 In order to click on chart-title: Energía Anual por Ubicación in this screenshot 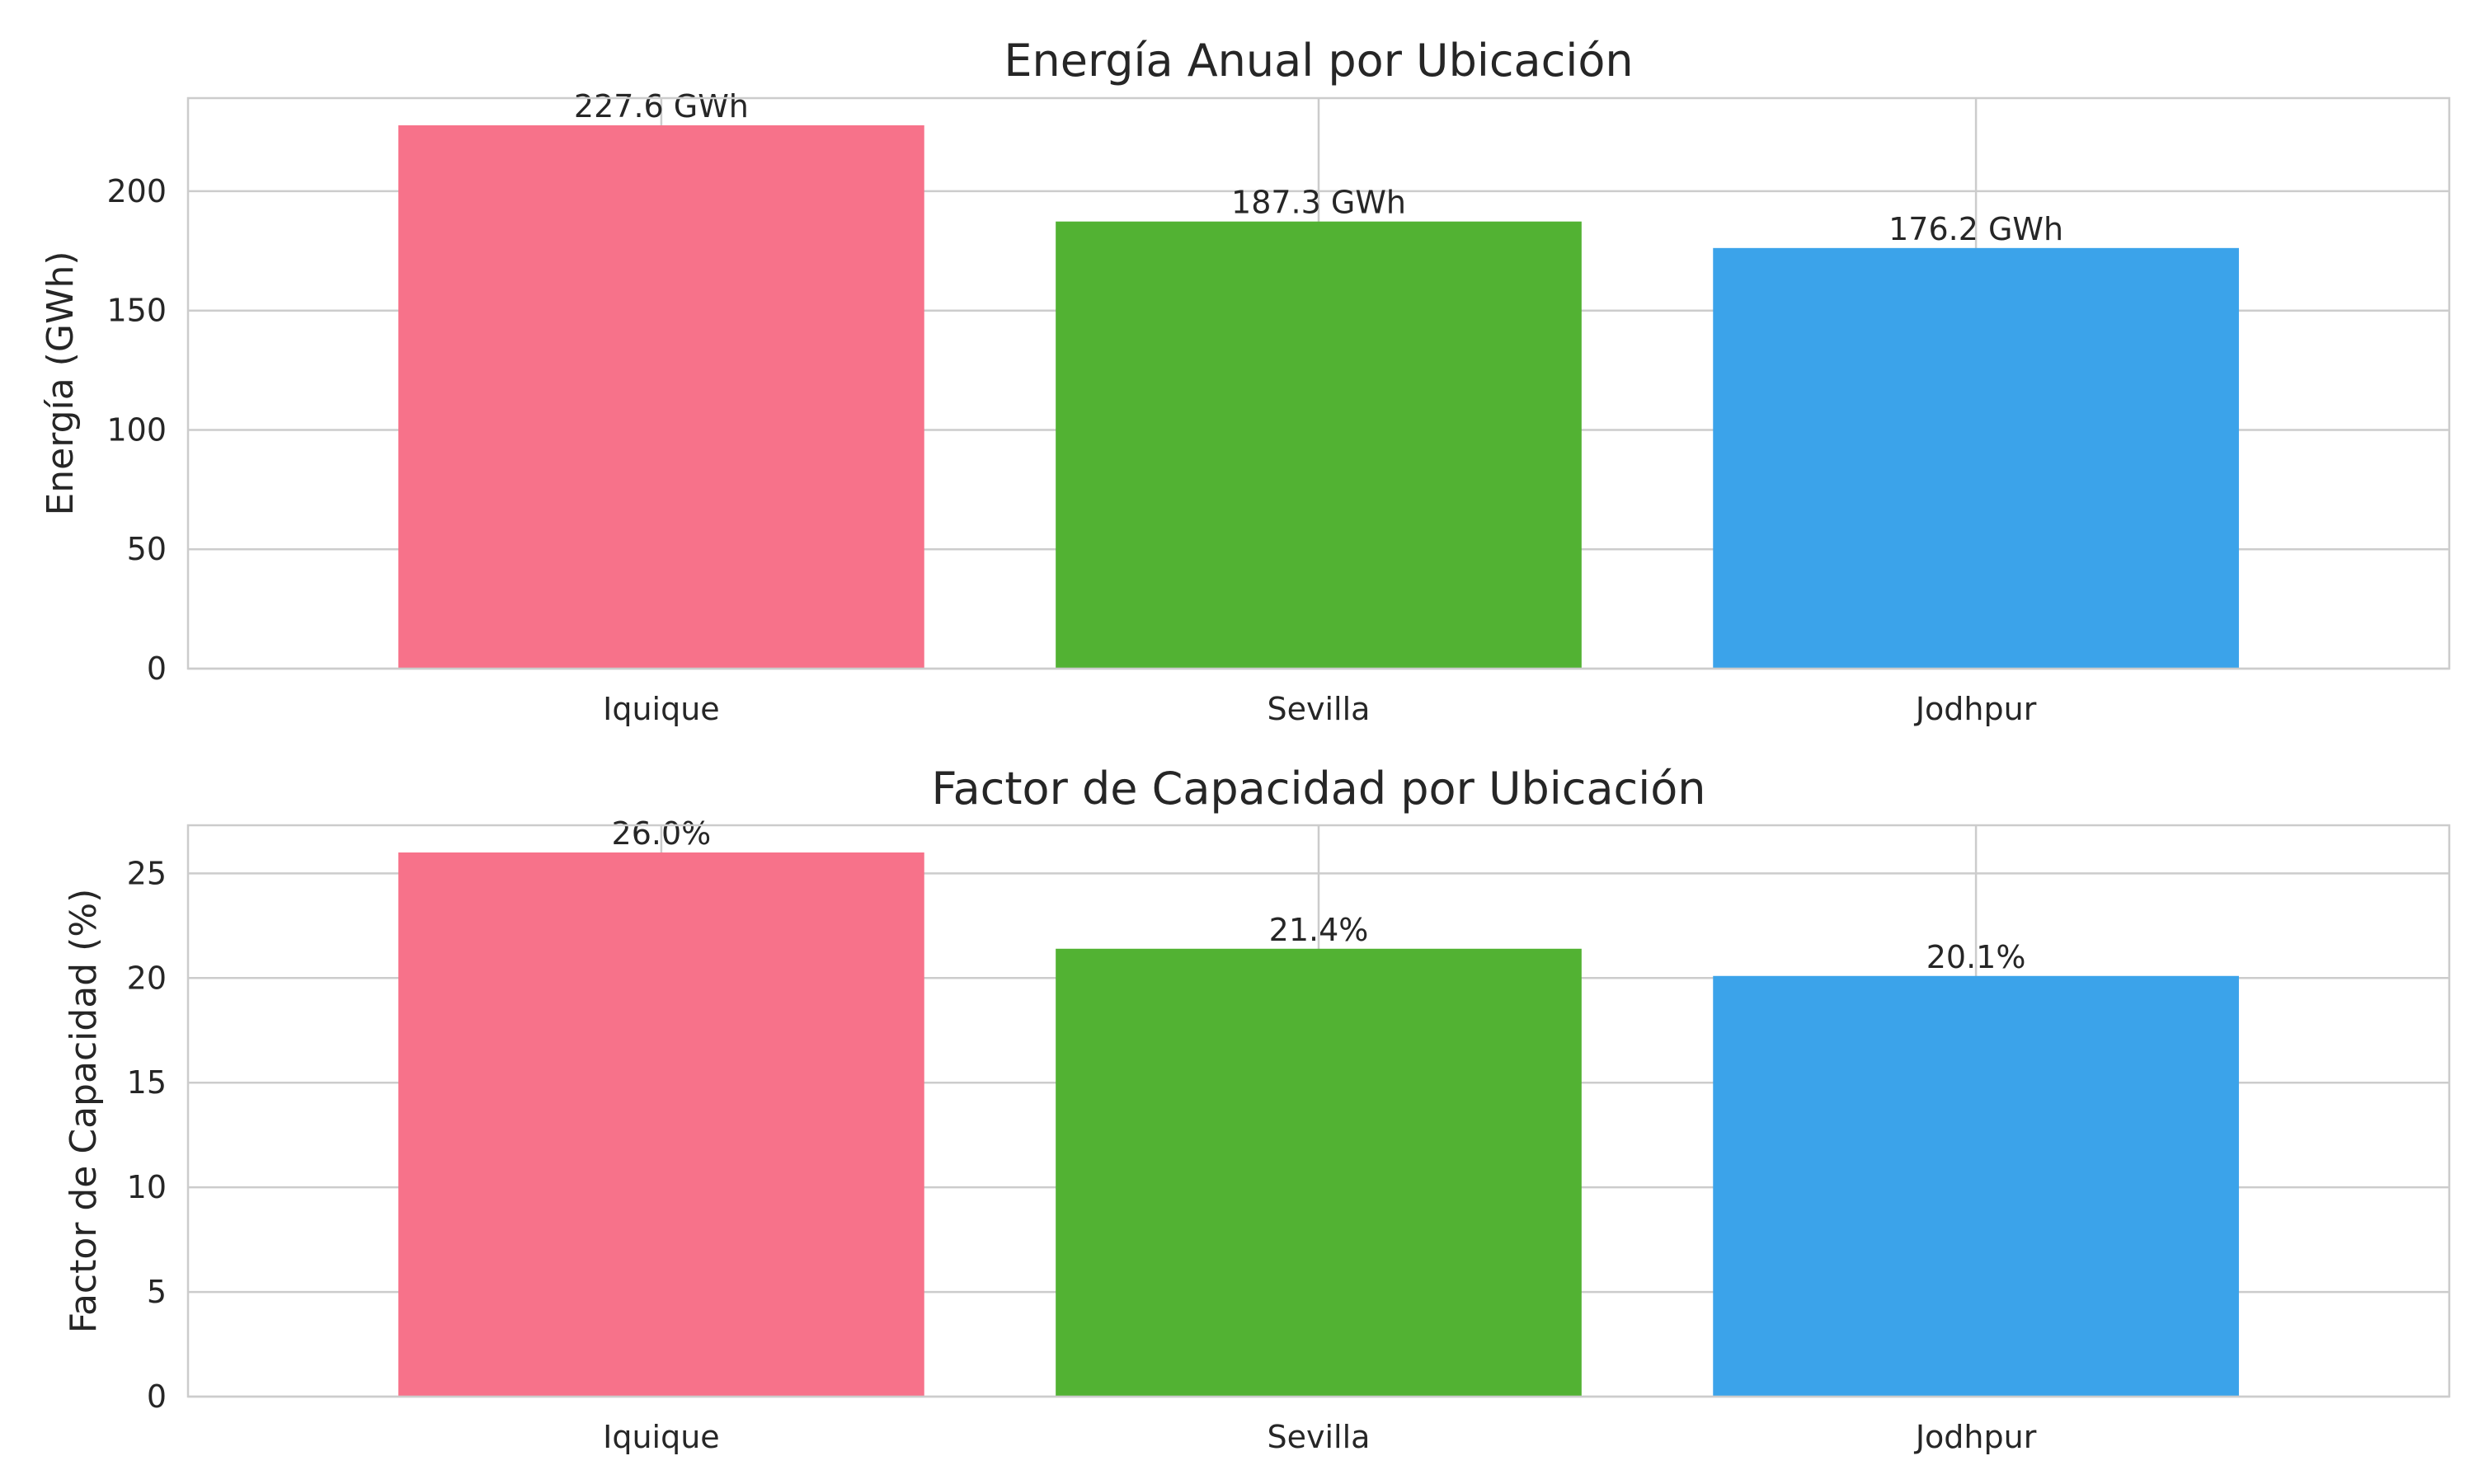, I will do `click(1318, 61)`.